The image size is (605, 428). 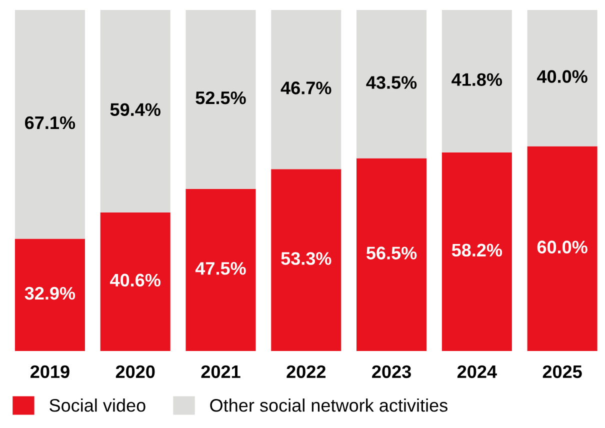 I want to click on x-tick-label: 2019, so click(x=50, y=371).